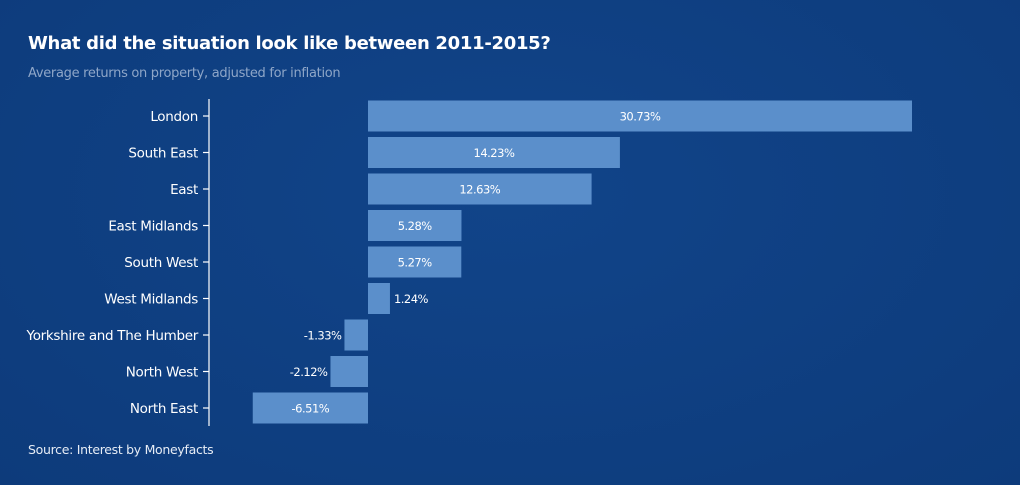  I want to click on data-label: 12.63%, so click(479, 190).